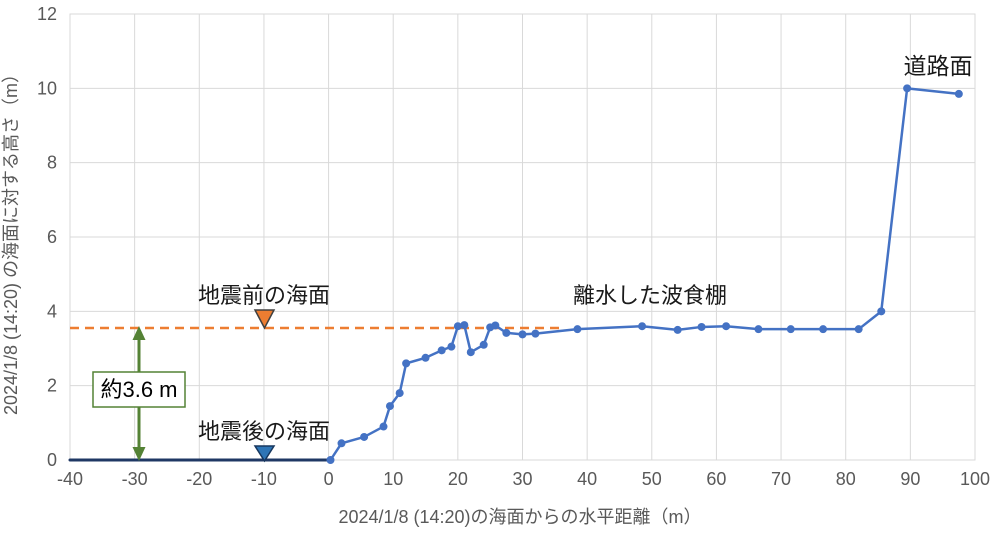  I want to click on uplift-measurement-box, so click(139, 389).